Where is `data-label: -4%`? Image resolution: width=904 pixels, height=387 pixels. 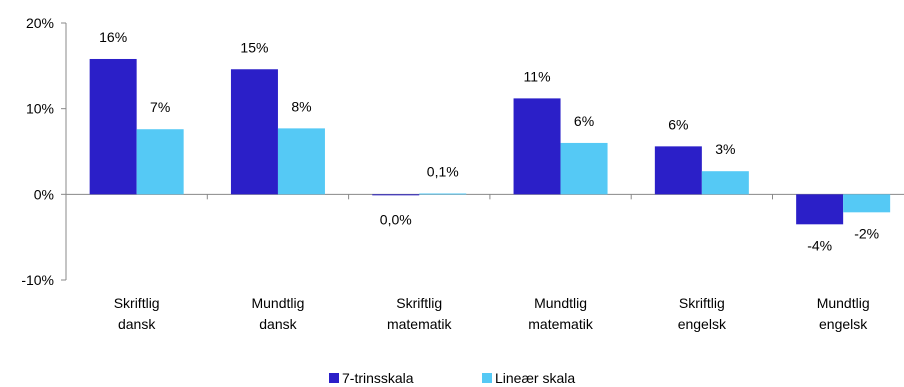
data-label: -4% is located at coordinates (819, 245).